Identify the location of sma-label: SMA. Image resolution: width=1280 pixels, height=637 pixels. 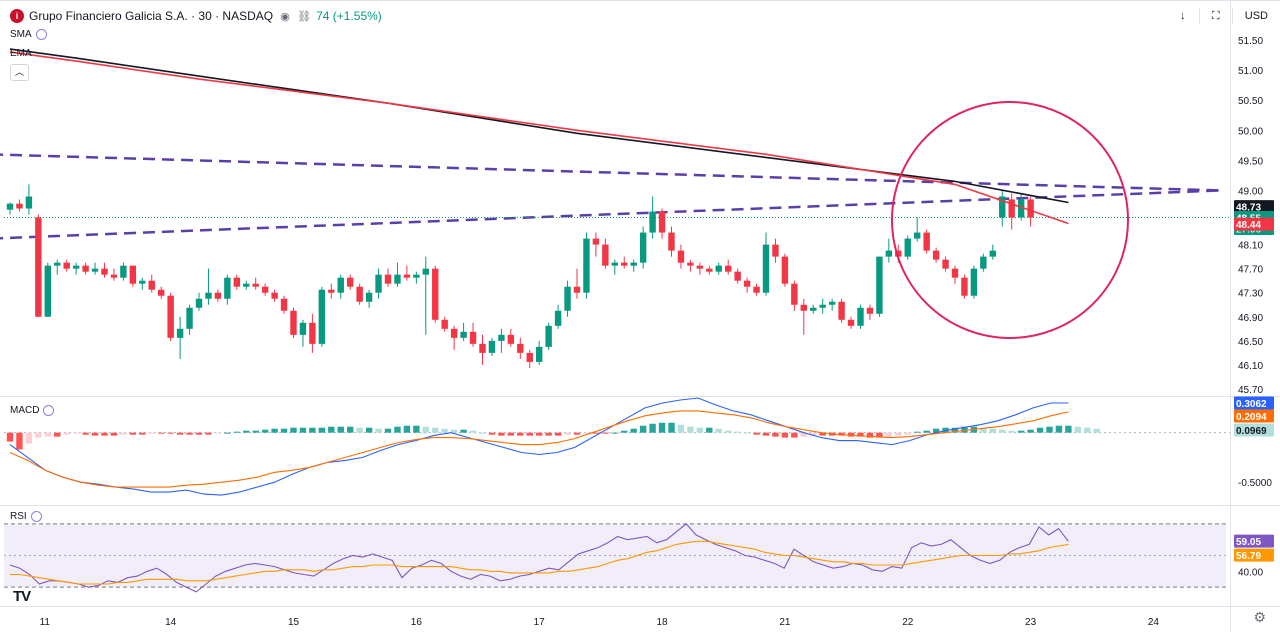
(21, 34).